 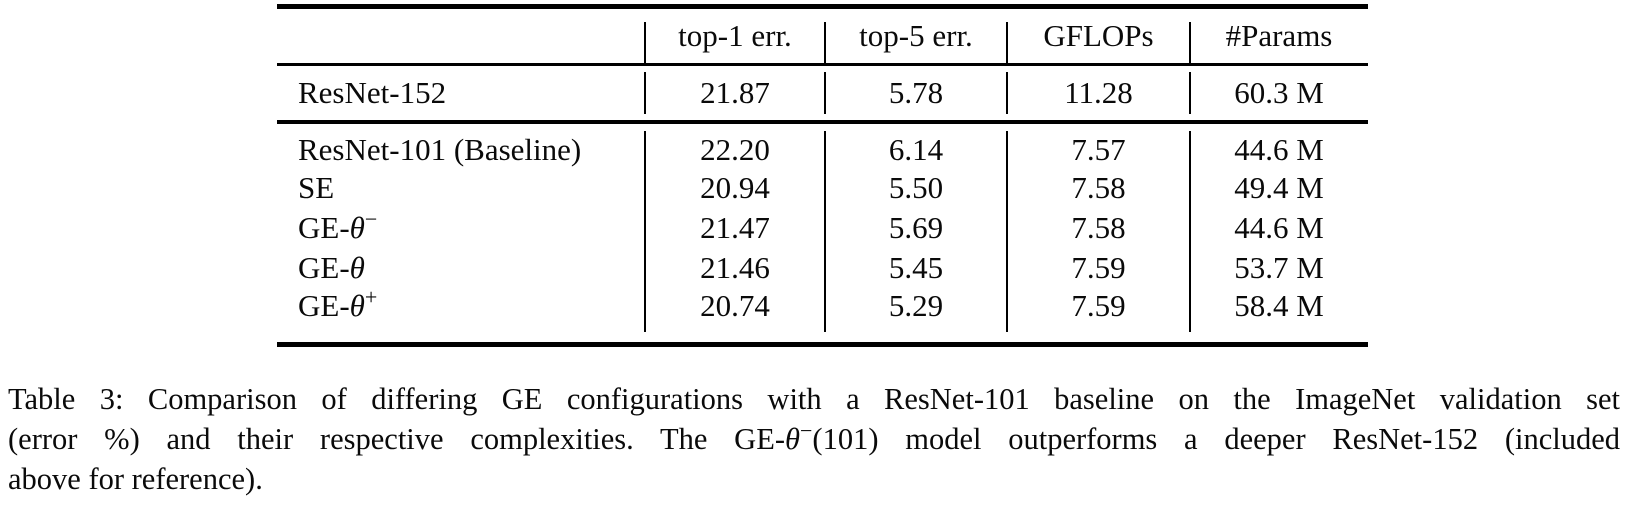 I want to click on top5-err-value: 5.50, so click(x=915, y=187).